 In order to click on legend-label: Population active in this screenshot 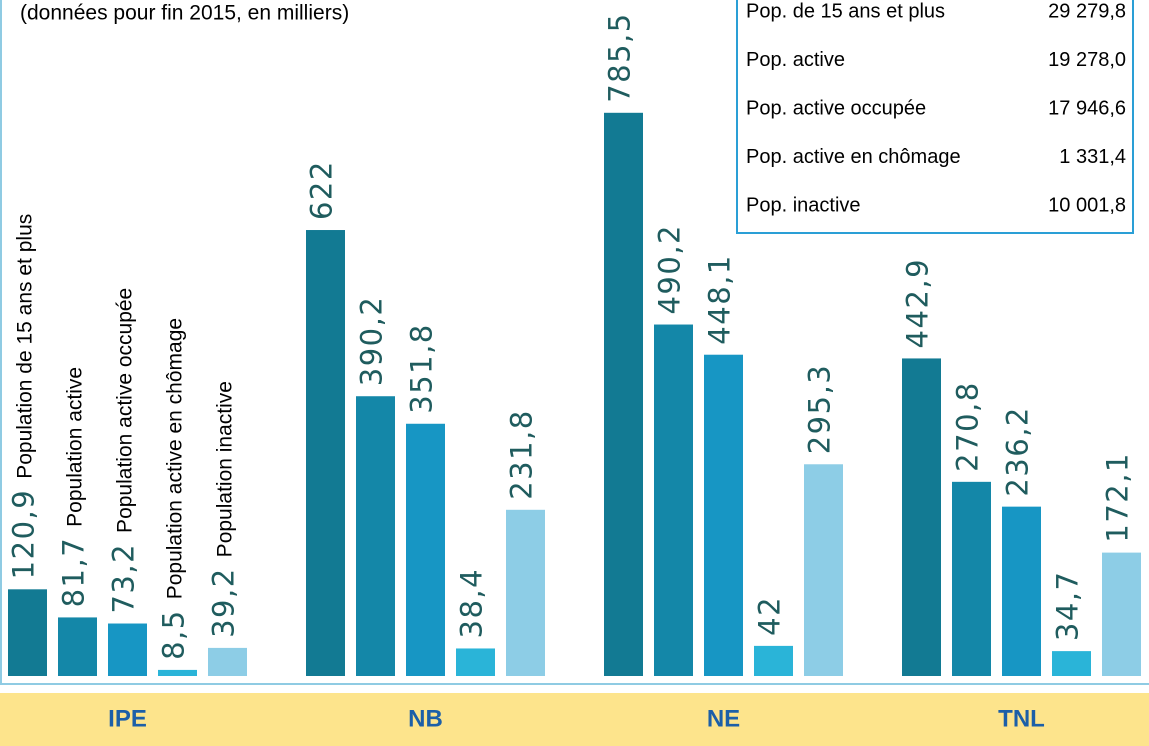, I will do `click(74, 447)`.